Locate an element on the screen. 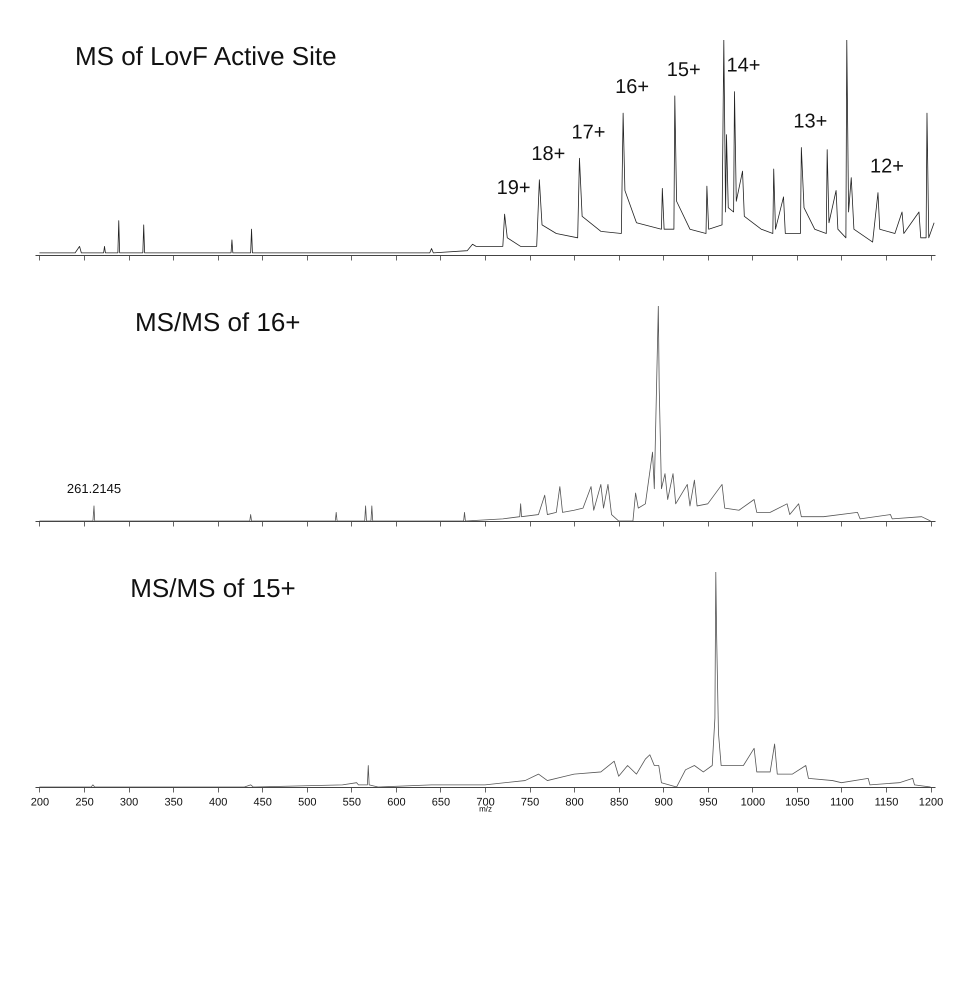 The width and height of the screenshot is (980, 988). x-tick-label: 900 is located at coordinates (663, 802).